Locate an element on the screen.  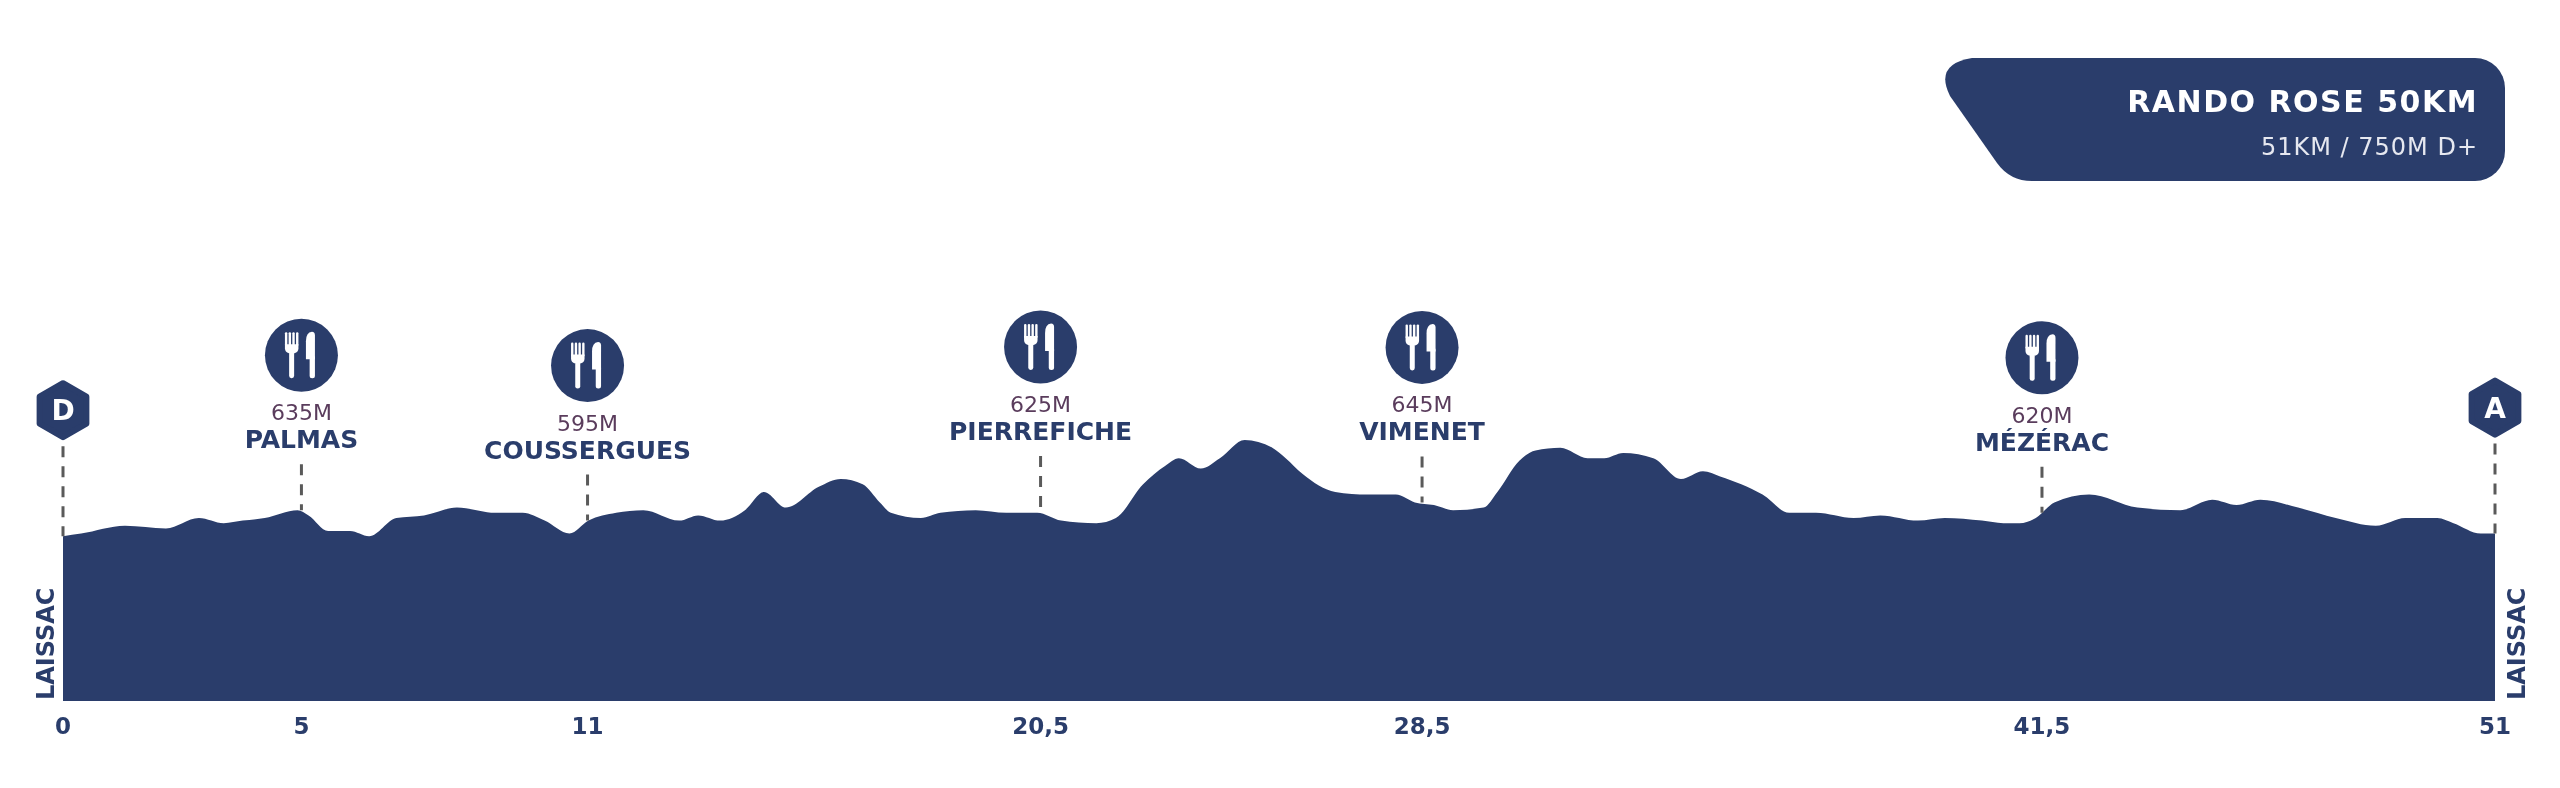
x-tick-label: 28,5 is located at coordinates (1422, 726).